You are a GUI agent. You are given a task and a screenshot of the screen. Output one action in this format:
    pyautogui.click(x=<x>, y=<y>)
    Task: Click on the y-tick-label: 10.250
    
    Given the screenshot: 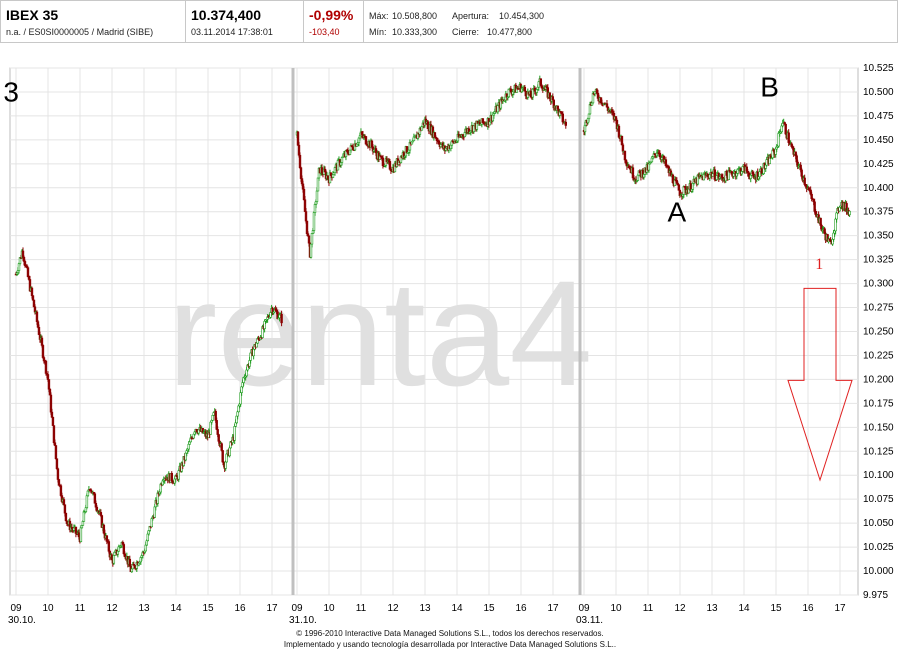 What is the action you would take?
    pyautogui.click(x=878, y=332)
    